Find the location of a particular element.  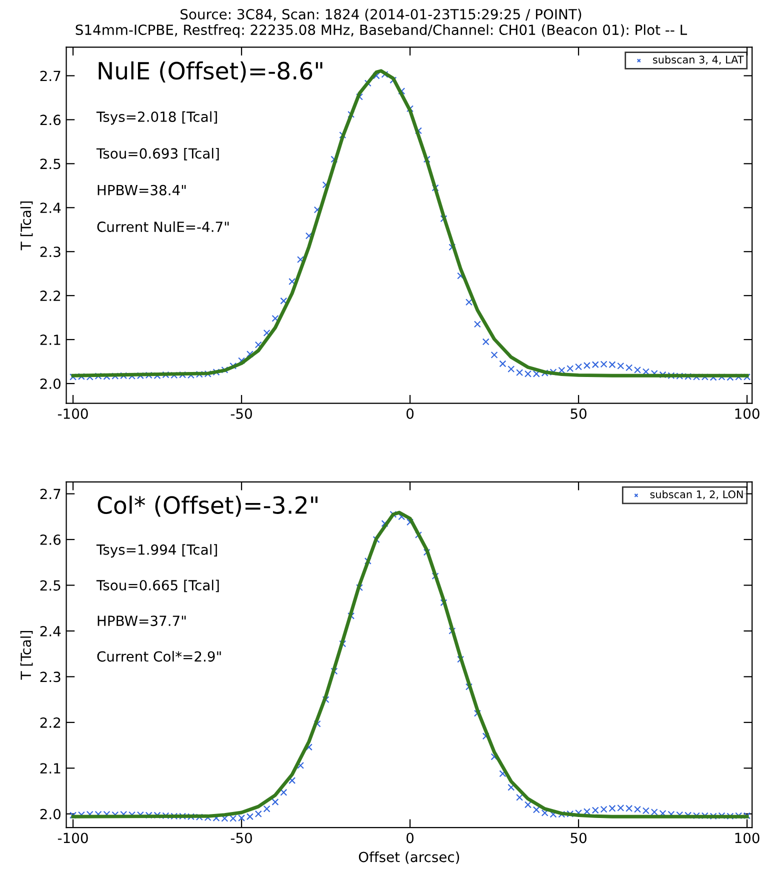

annotation: Current Col*=2.9" is located at coordinates (159, 656).